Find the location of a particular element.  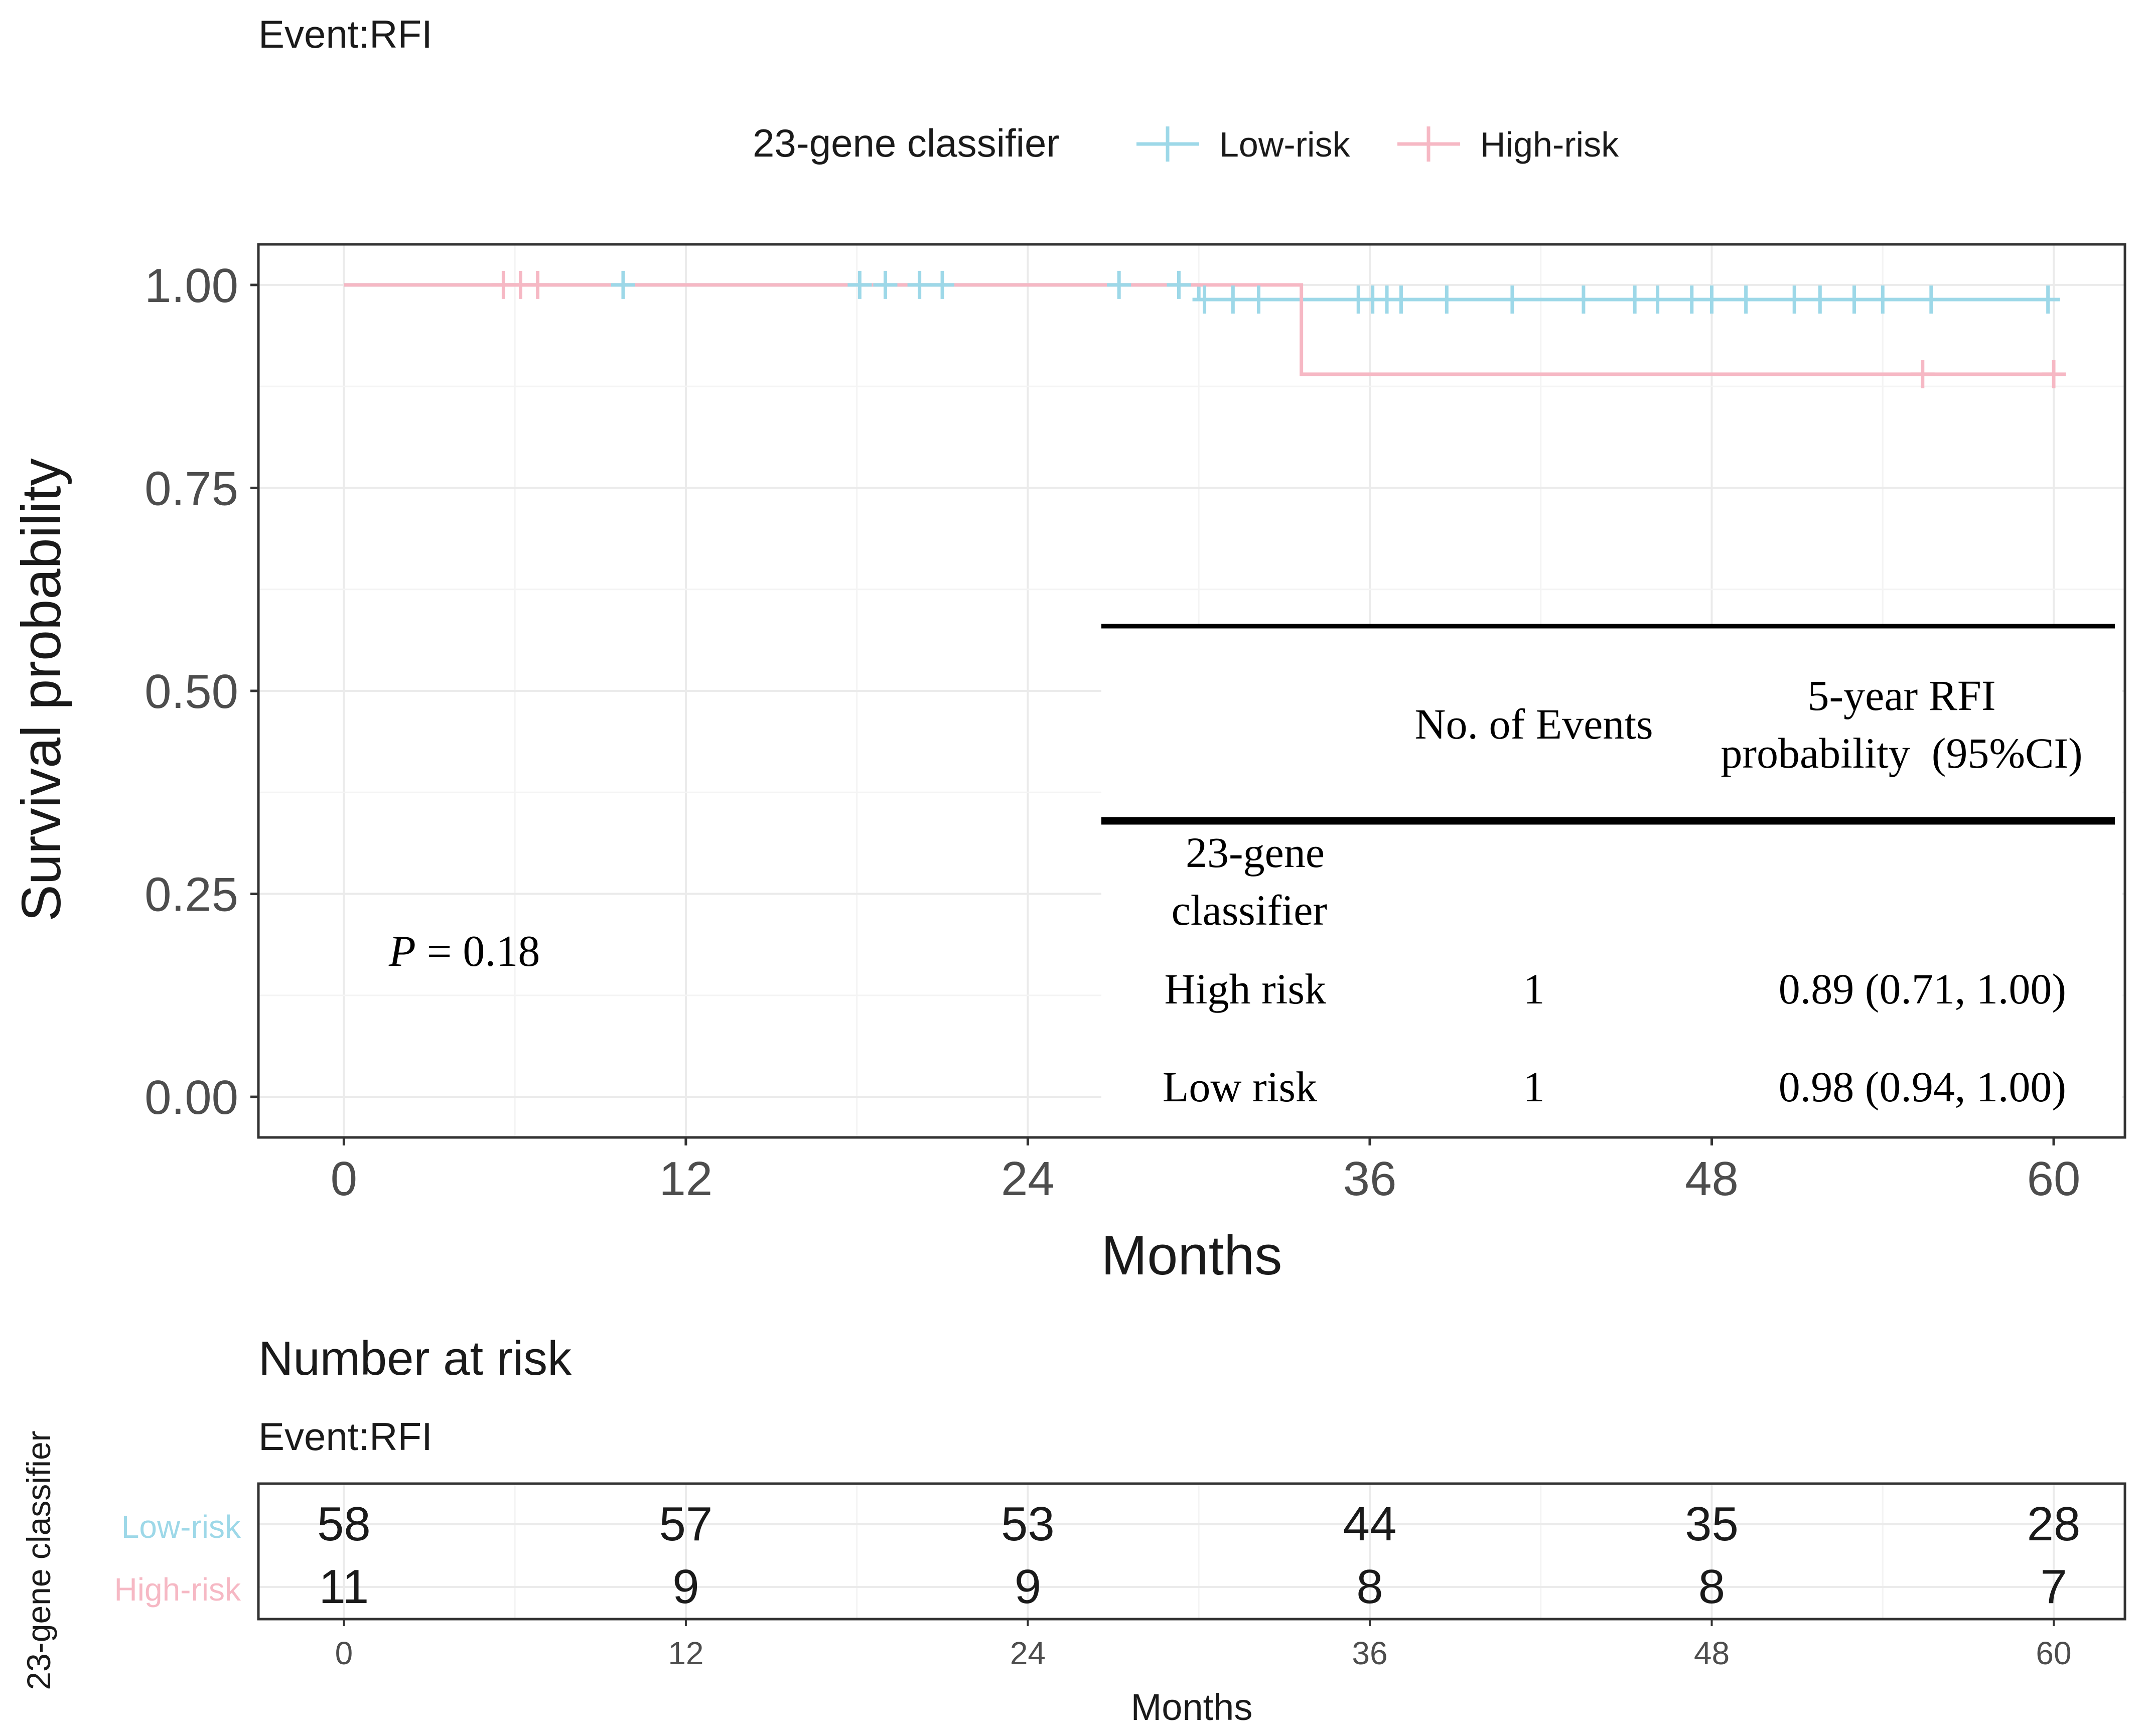

y-tick-label: 0.75 is located at coordinates (191, 488).